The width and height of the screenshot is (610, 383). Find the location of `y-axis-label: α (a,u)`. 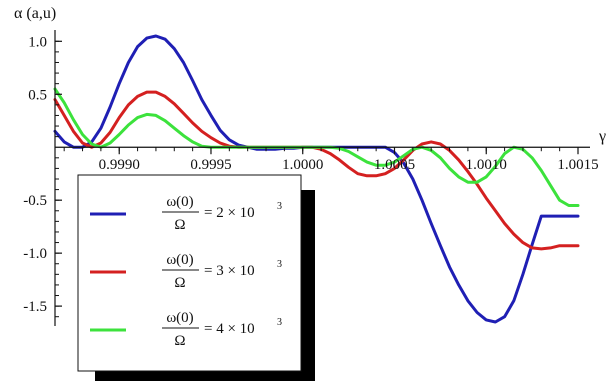

y-axis-label: α (a,u) is located at coordinates (35, 13).